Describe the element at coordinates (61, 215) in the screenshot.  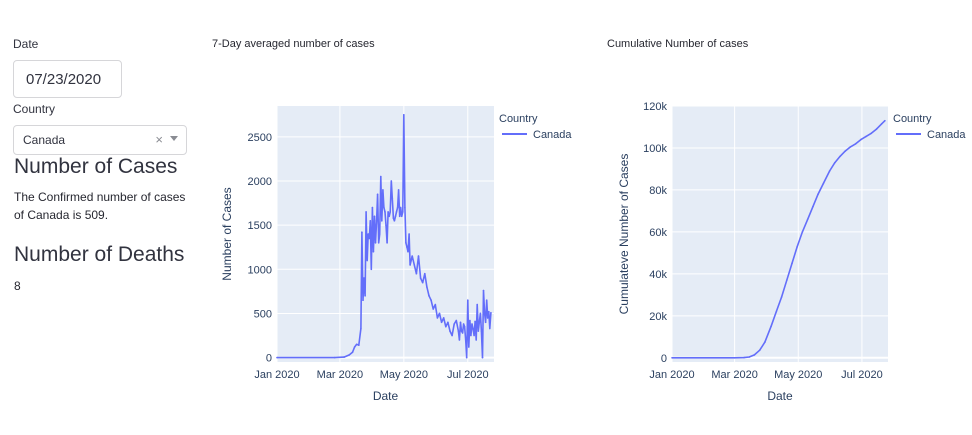
I see `cases-text-line-2: of Canada is 509.` at that location.